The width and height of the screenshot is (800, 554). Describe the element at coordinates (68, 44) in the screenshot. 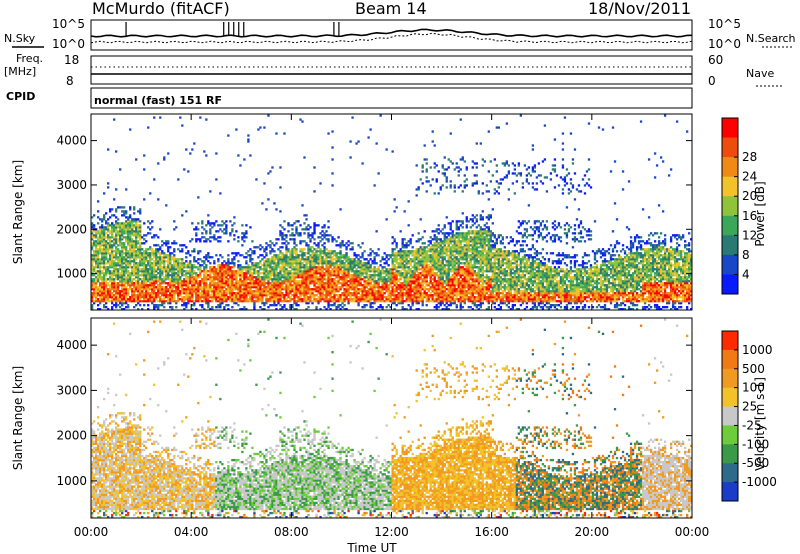

I see `noise-tick-low-left: 10^0` at that location.